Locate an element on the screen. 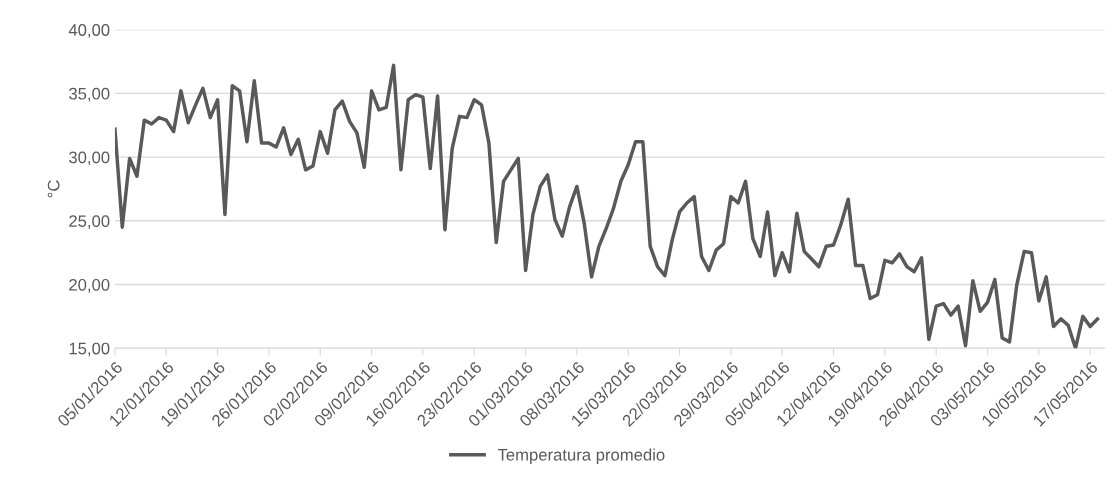 The width and height of the screenshot is (1116, 479). legend-label: Temperatura promedio is located at coordinates (581, 456).